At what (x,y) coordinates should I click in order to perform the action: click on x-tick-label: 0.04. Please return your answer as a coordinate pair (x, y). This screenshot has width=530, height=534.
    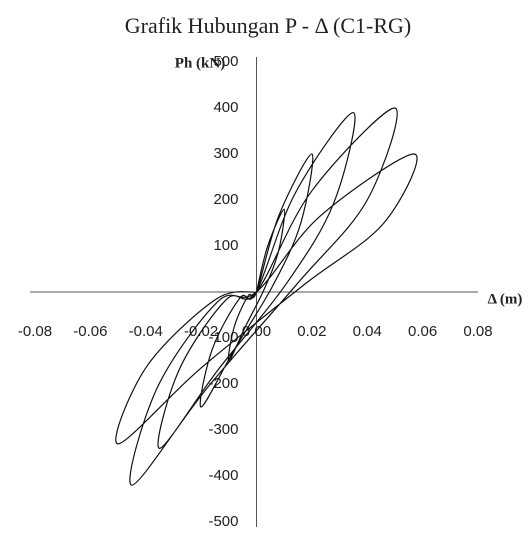
    Looking at the image, I should click on (367, 331).